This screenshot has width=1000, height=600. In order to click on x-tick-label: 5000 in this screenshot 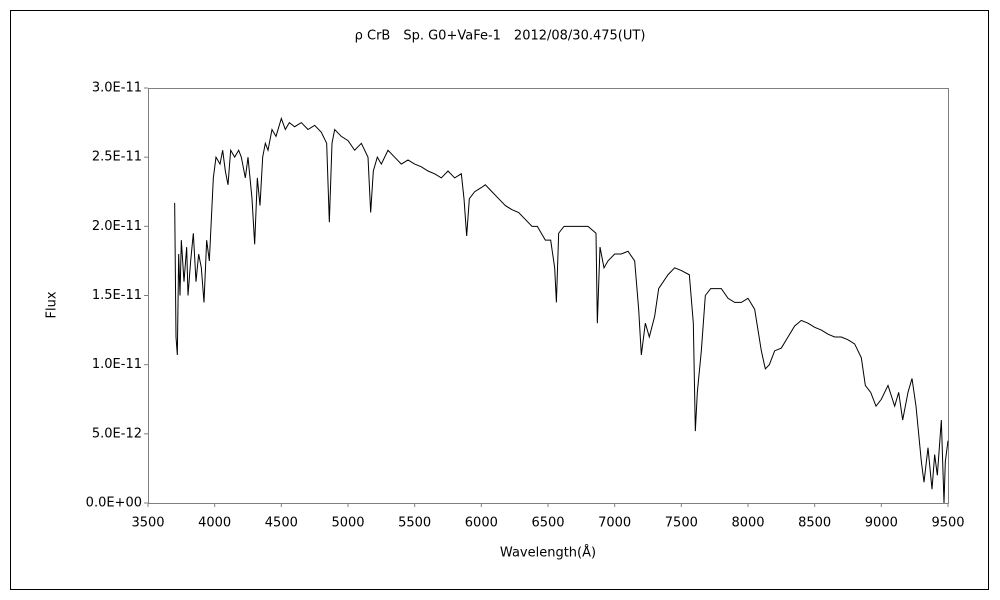, I will do `click(347, 523)`.